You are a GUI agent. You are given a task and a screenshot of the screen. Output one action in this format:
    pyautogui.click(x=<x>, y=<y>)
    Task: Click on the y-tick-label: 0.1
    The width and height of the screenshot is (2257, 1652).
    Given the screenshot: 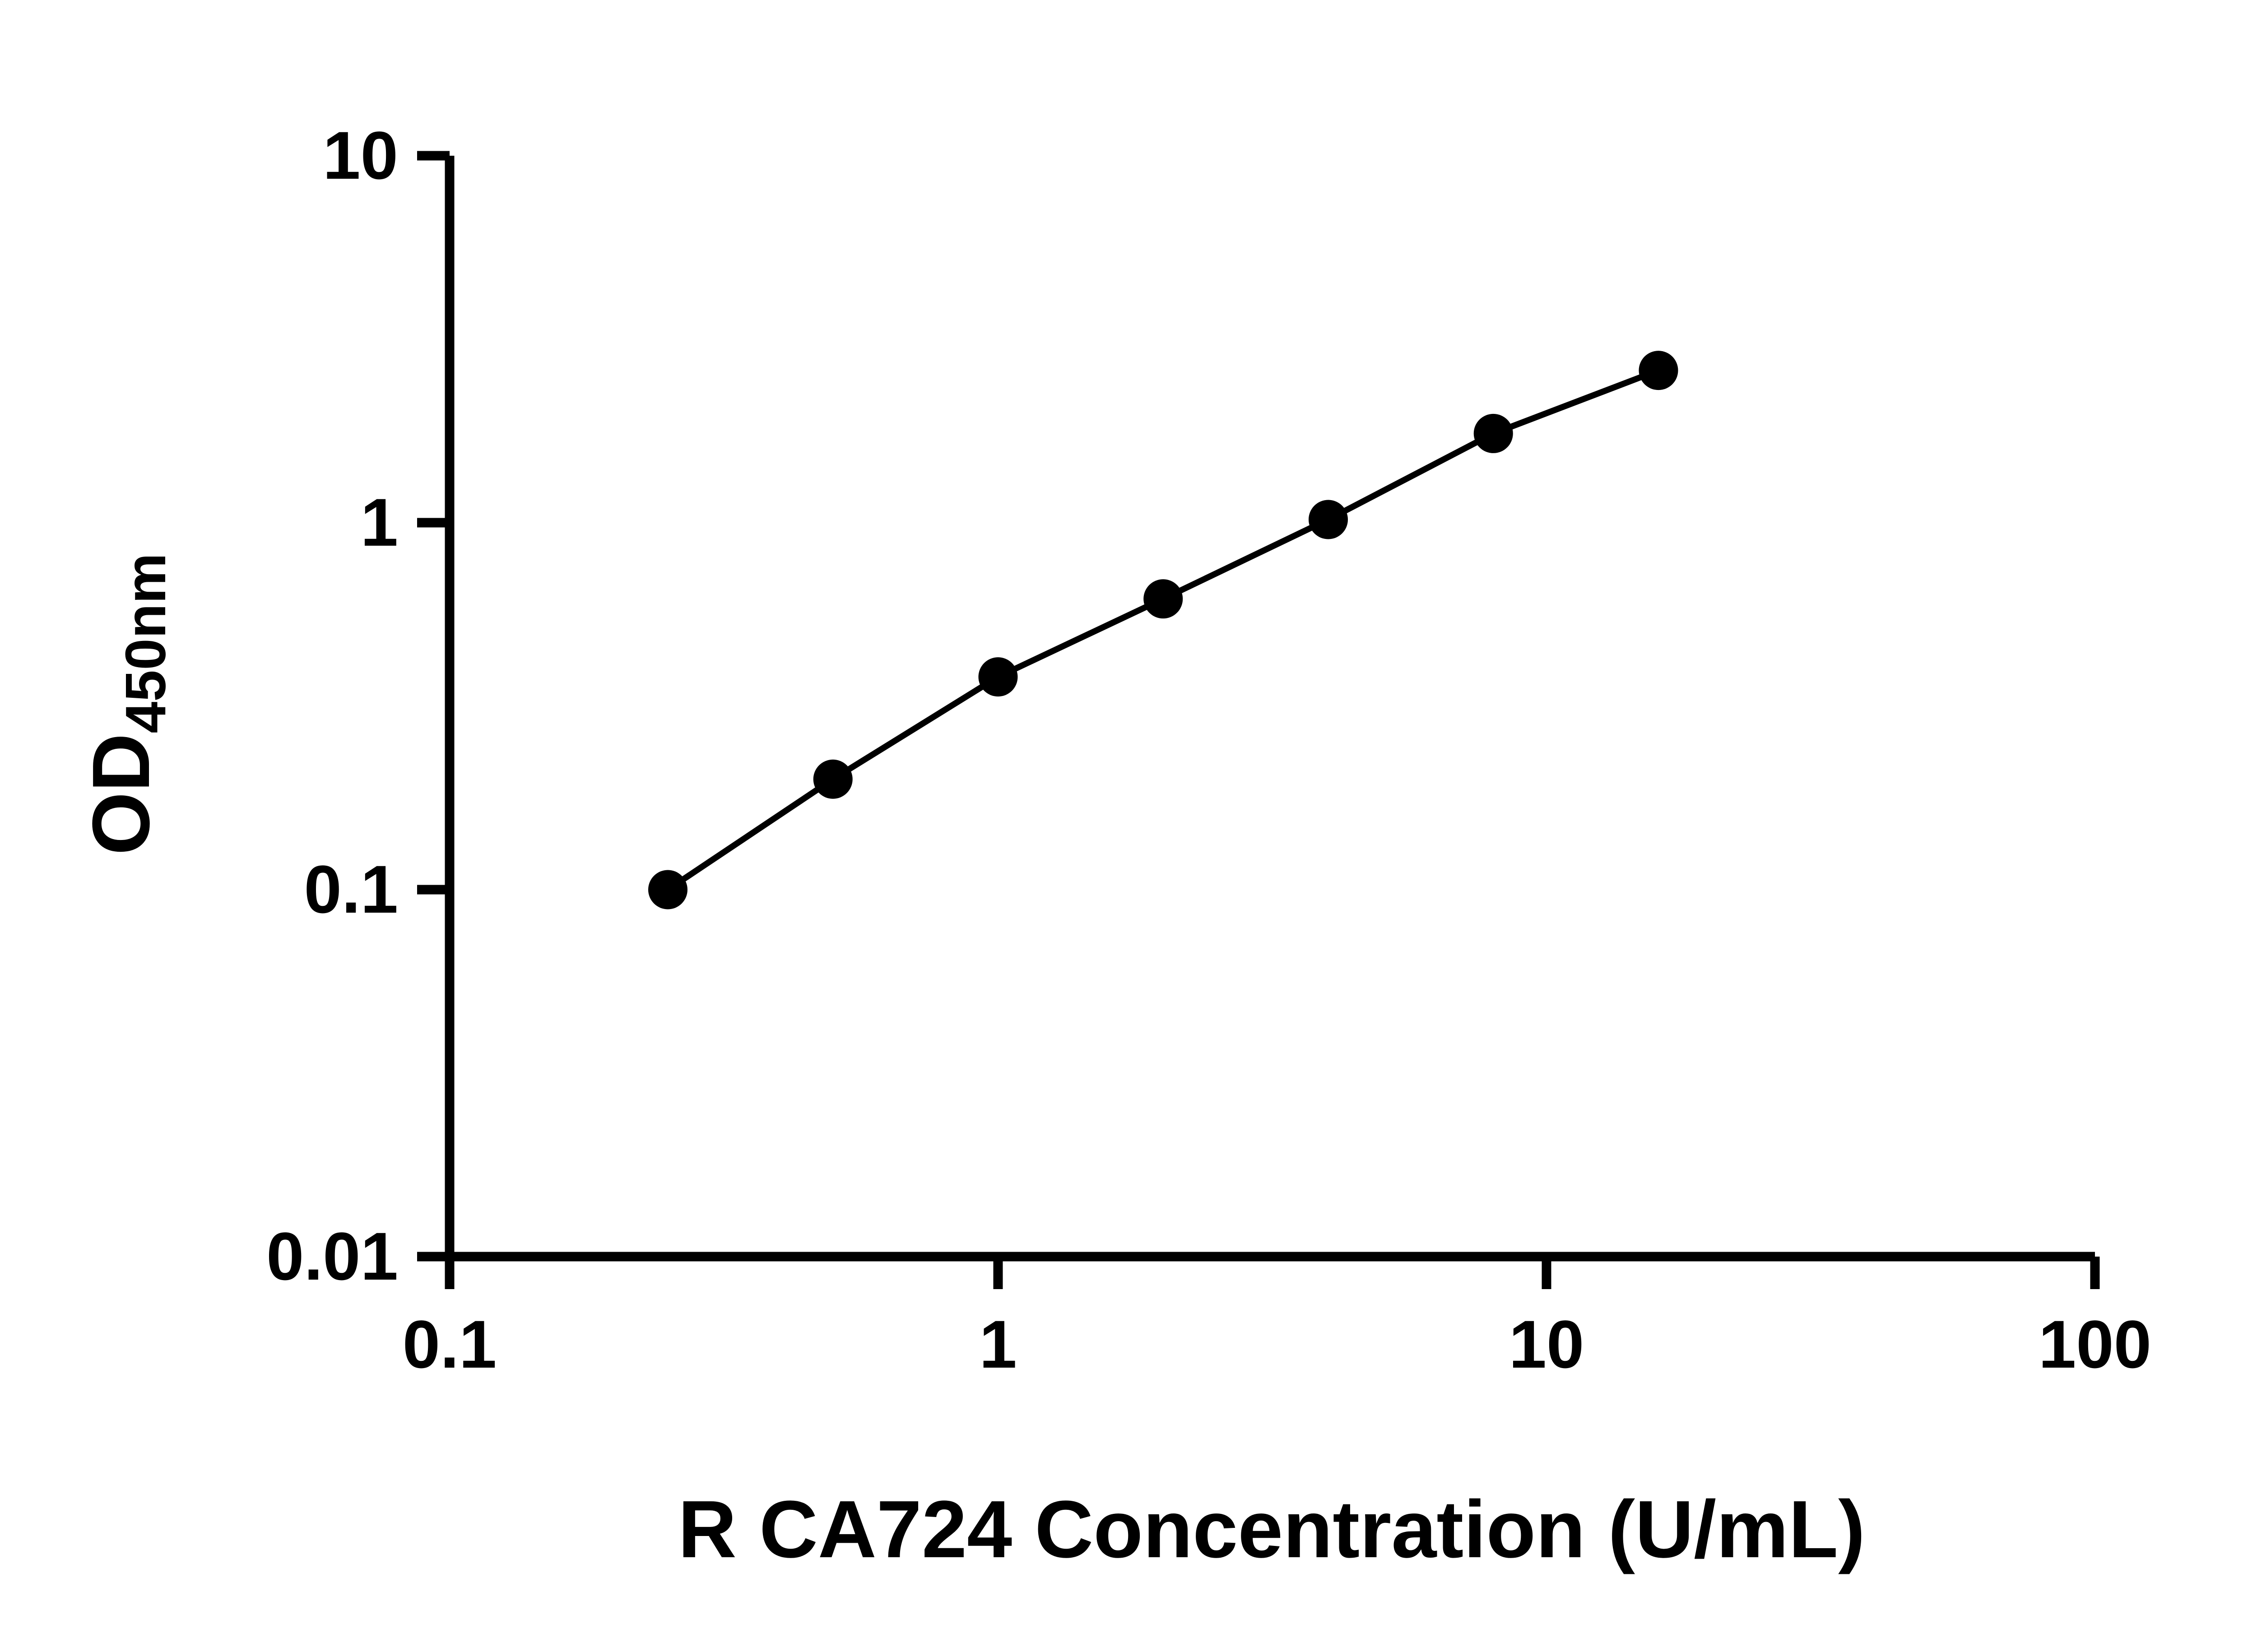 What is the action you would take?
    pyautogui.click(x=351, y=889)
    